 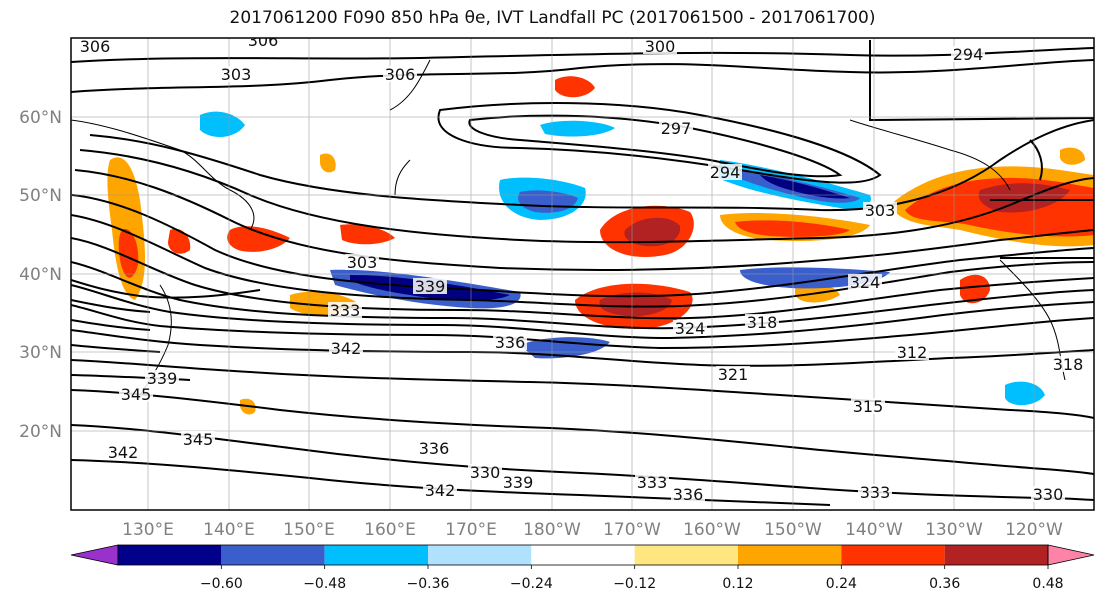 What do you see at coordinates (912, 352) in the screenshot?
I see `contour-label: 312` at bounding box center [912, 352].